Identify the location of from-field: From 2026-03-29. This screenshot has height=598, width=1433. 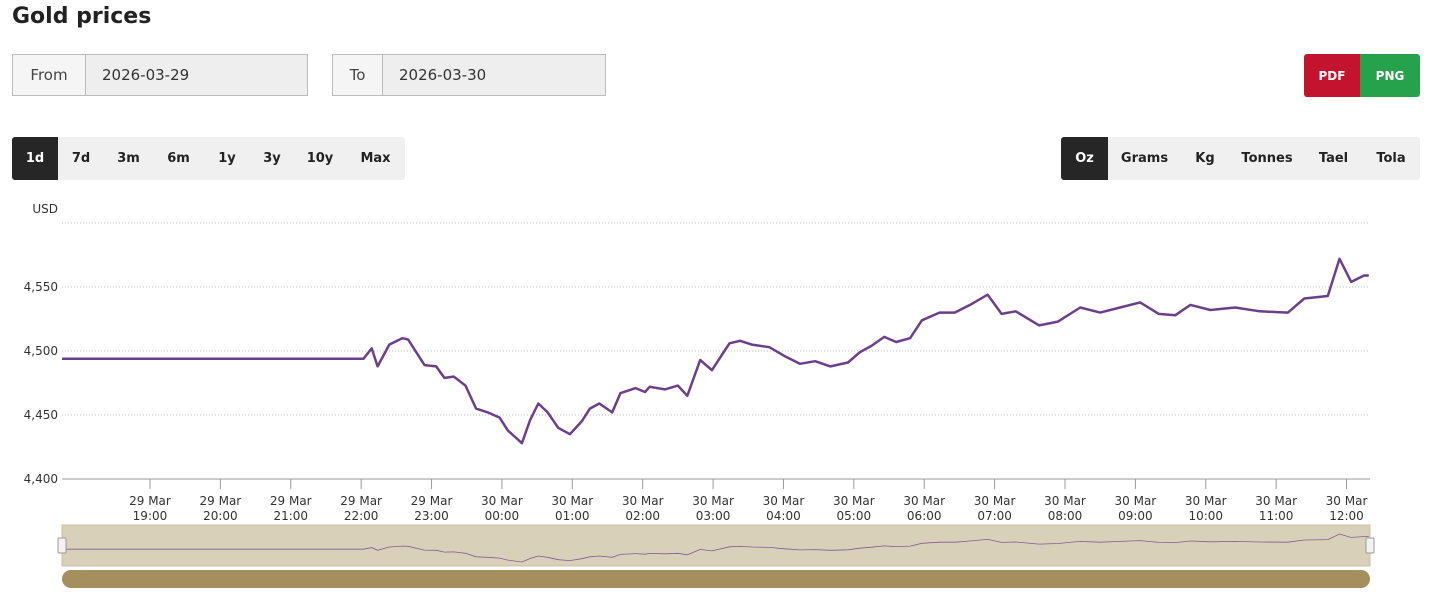
(160, 75).